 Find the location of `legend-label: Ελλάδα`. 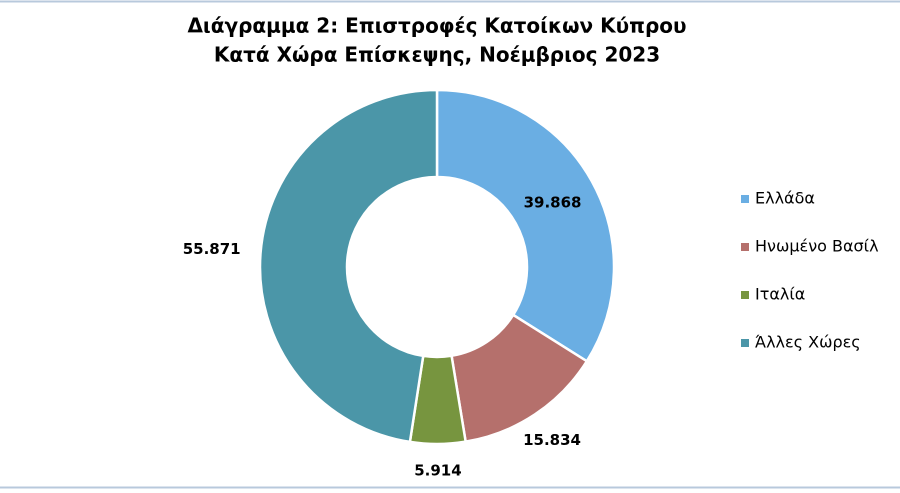

legend-label: Ελλάδα is located at coordinates (785, 198).